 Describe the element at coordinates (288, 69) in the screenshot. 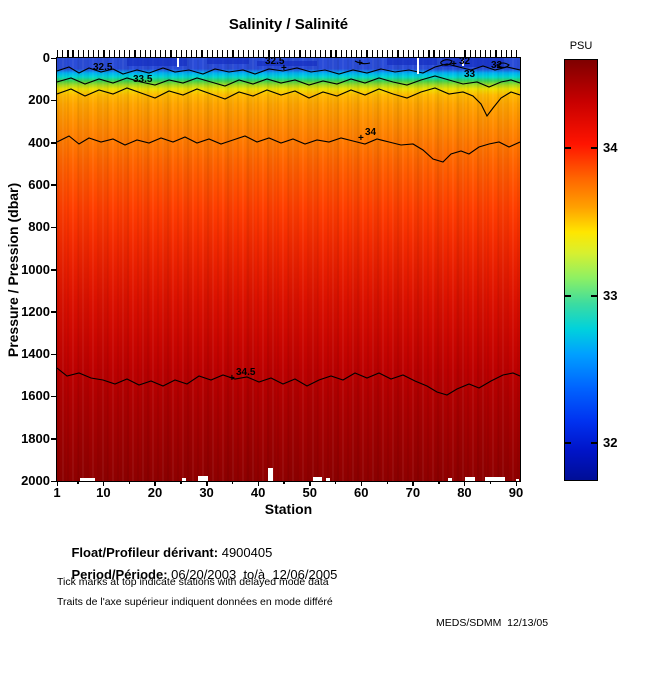

I see `contour-32p5` at that location.